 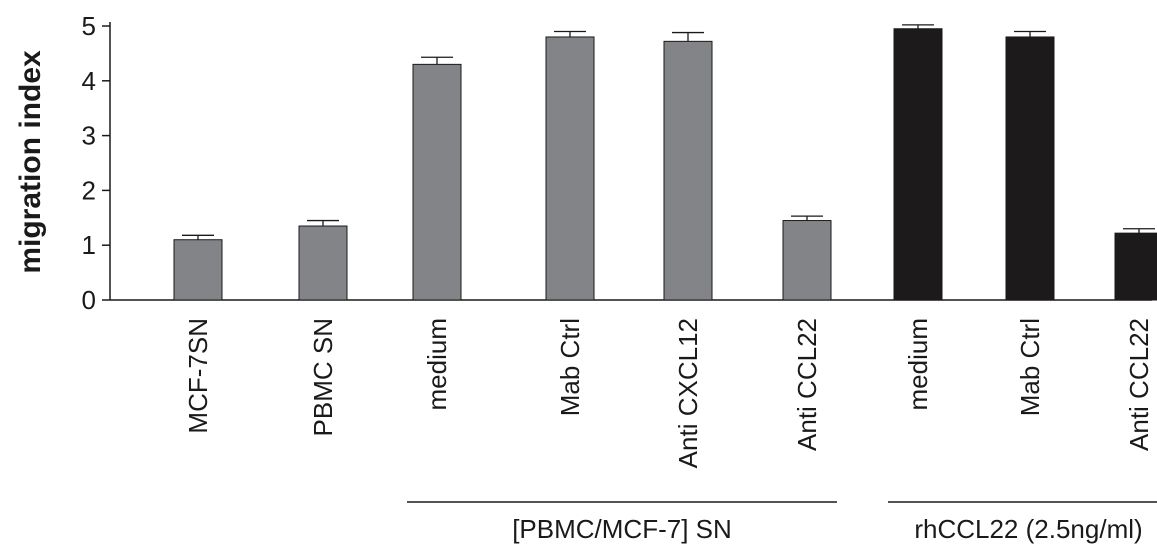 What do you see at coordinates (96, 163) in the screenshot?
I see `y-axis: 0 1 2 3 4 5` at bounding box center [96, 163].